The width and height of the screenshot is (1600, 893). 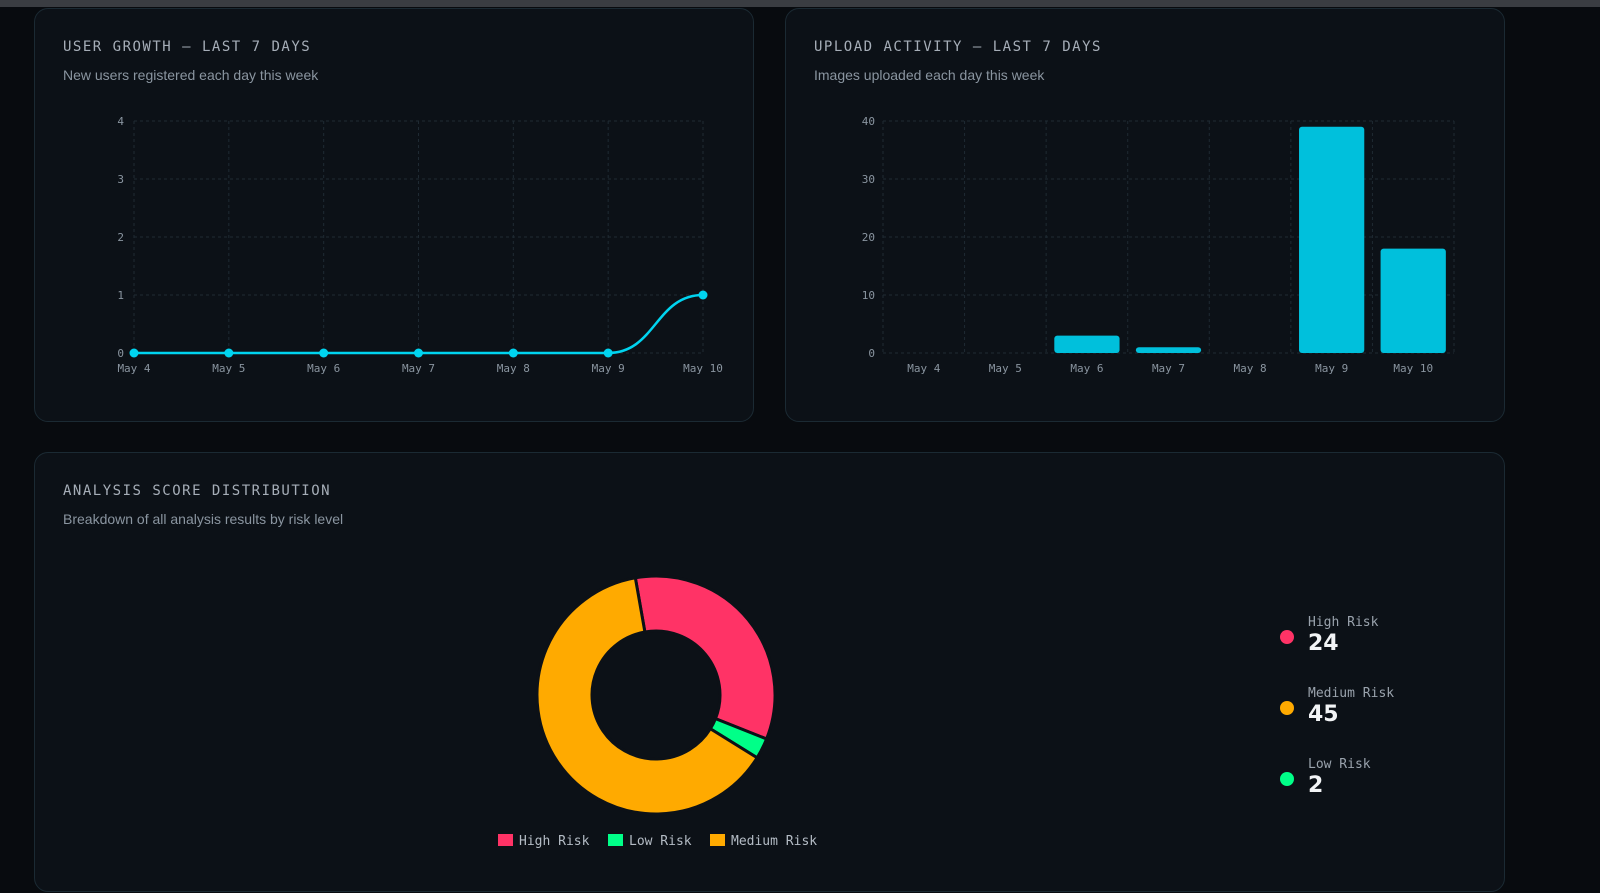 I want to click on summary-low-risk: Low Risk 2, so click(x=1380, y=787).